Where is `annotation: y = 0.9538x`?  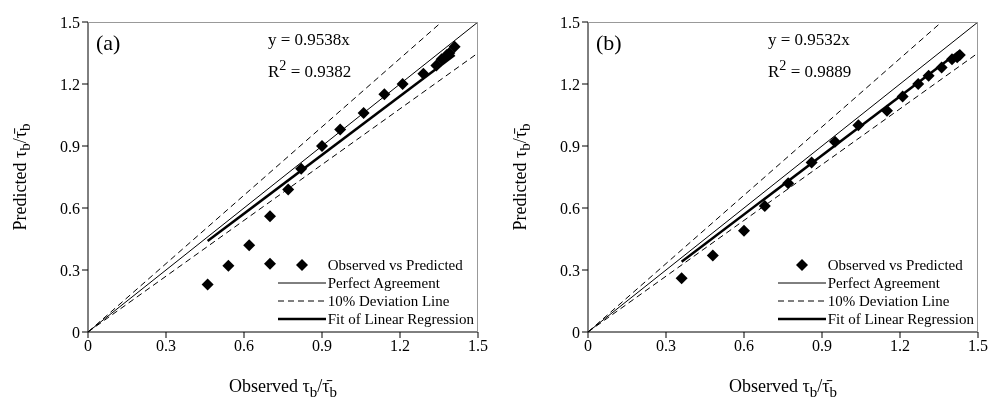
annotation: y = 0.9538x is located at coordinates (309, 40).